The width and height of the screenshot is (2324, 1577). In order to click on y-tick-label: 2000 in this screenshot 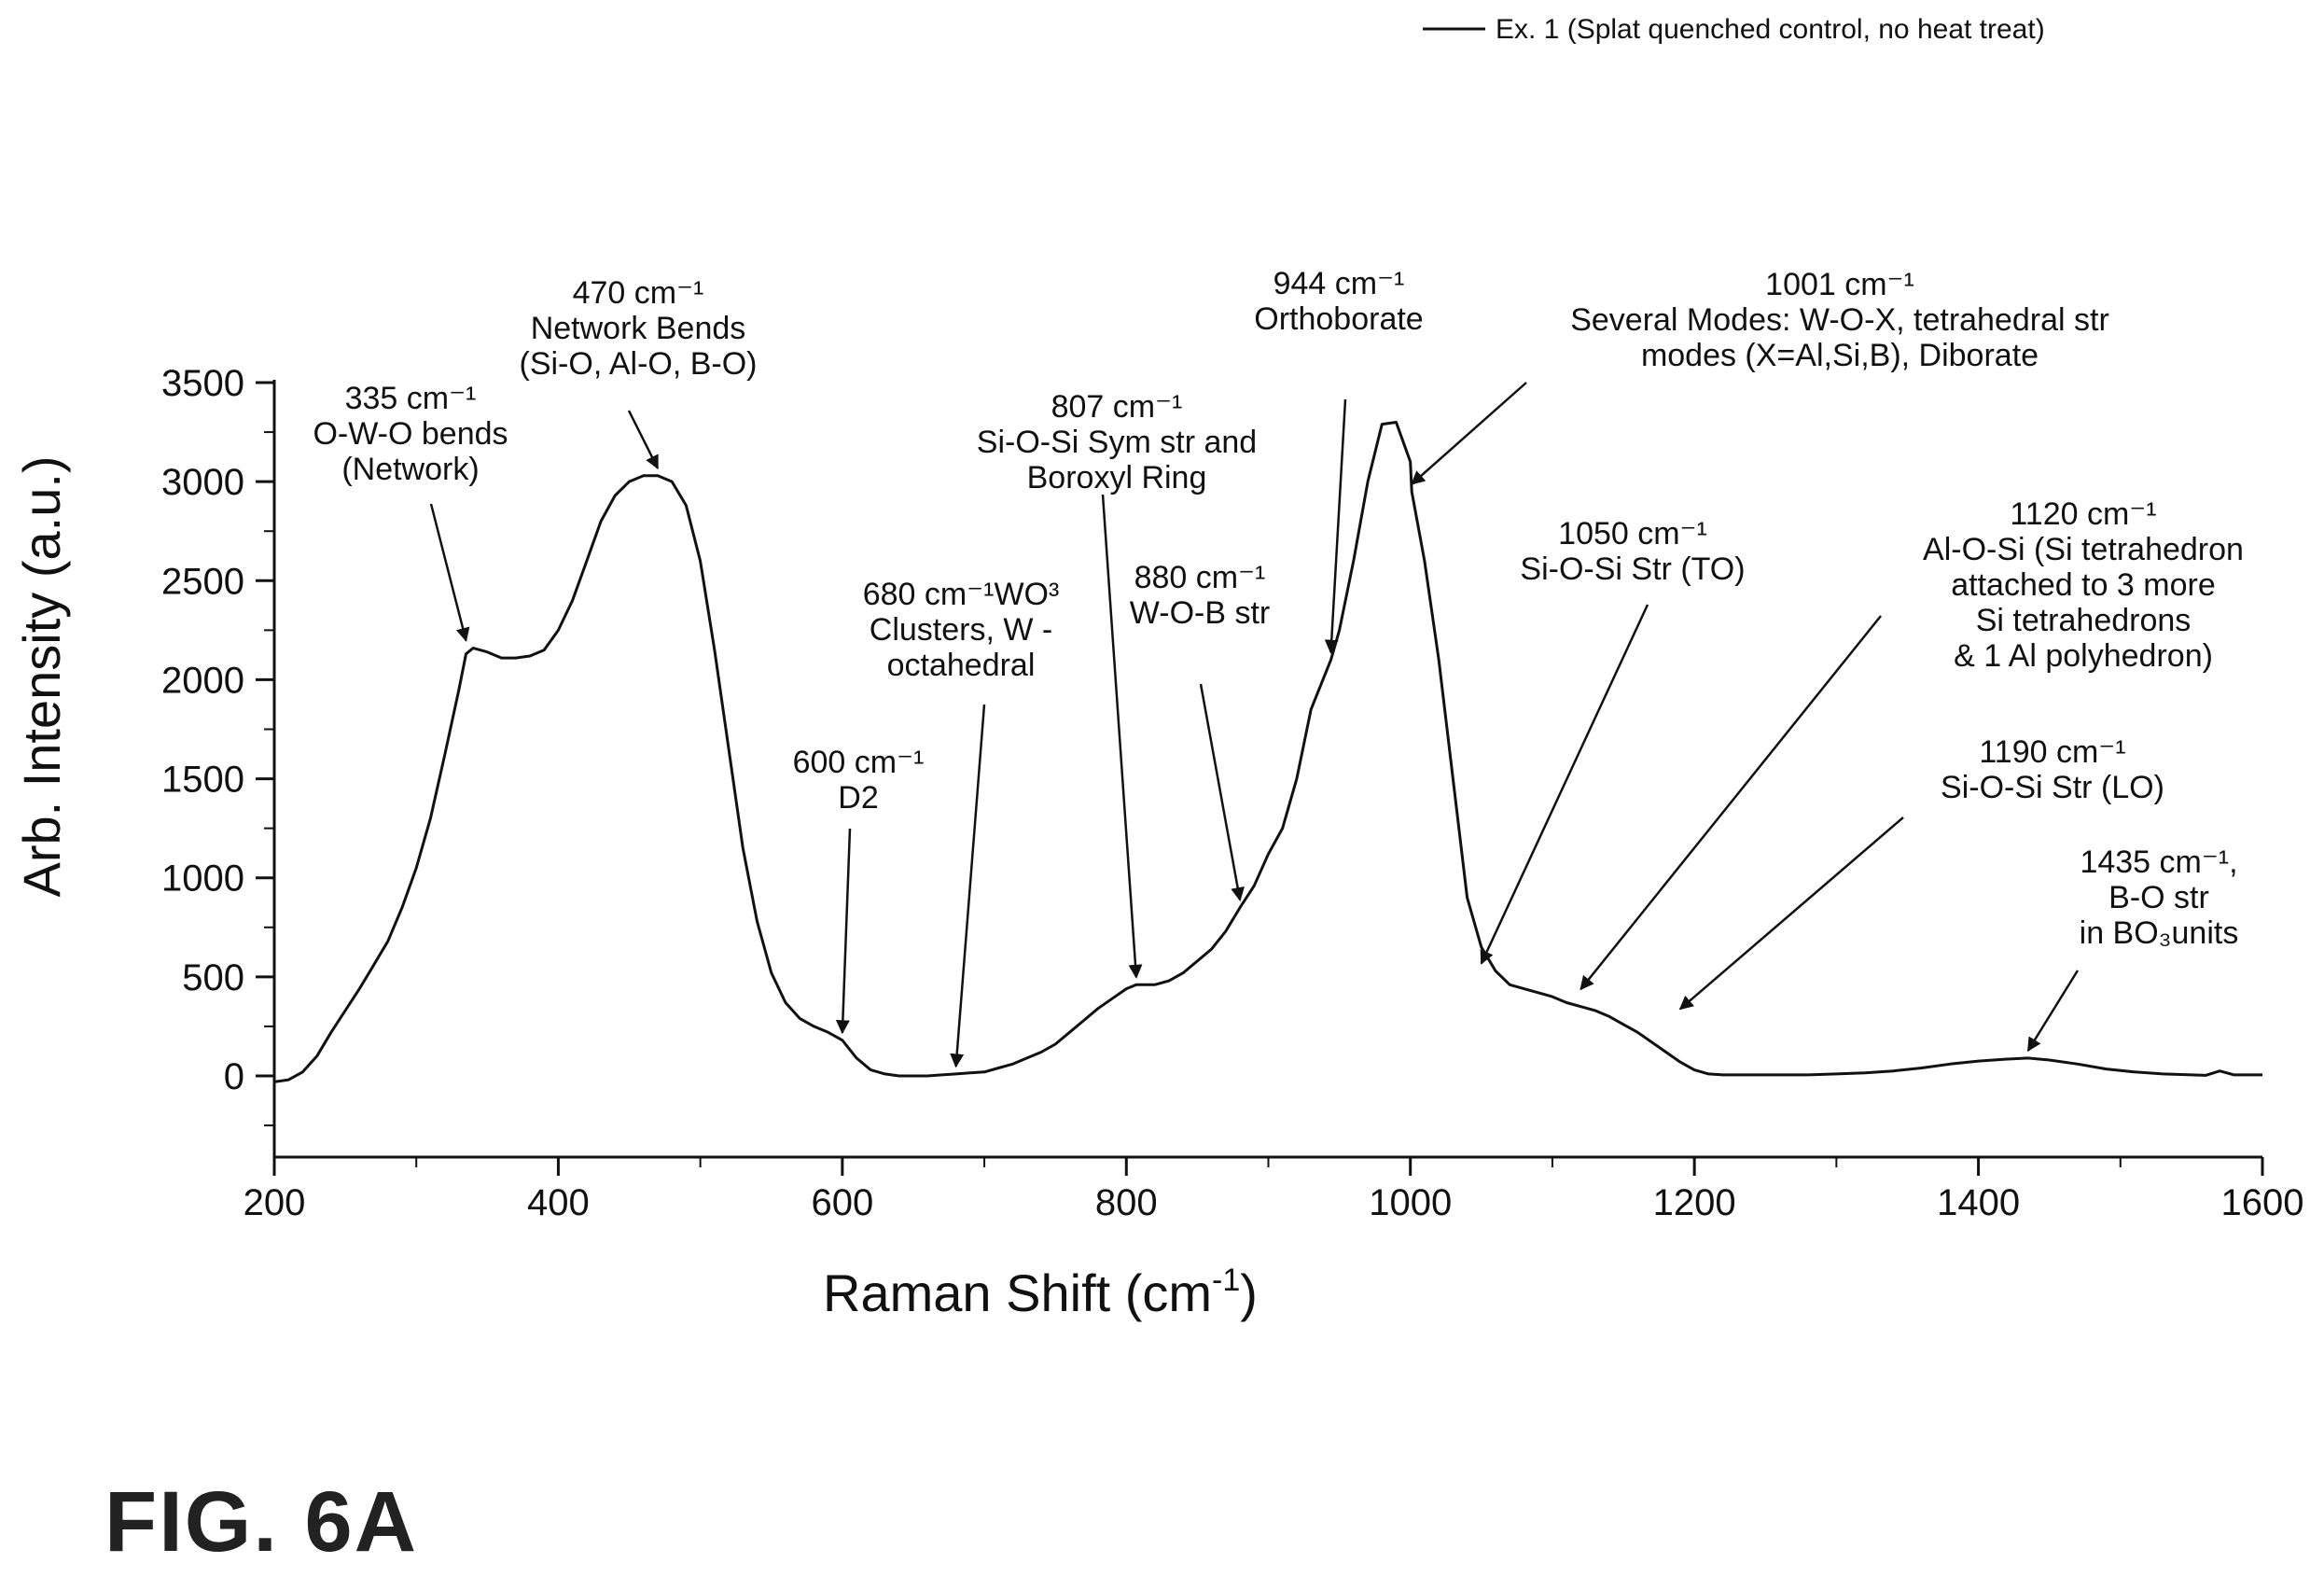, I will do `click(202, 680)`.